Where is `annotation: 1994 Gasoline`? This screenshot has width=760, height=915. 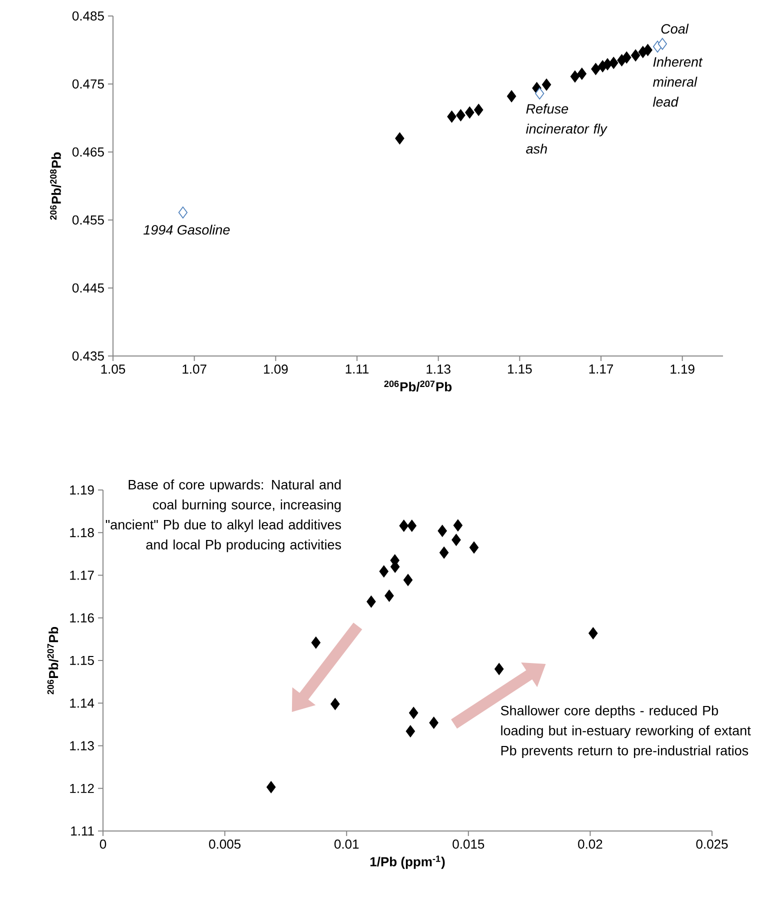 annotation: 1994 Gasoline is located at coordinates (186, 229).